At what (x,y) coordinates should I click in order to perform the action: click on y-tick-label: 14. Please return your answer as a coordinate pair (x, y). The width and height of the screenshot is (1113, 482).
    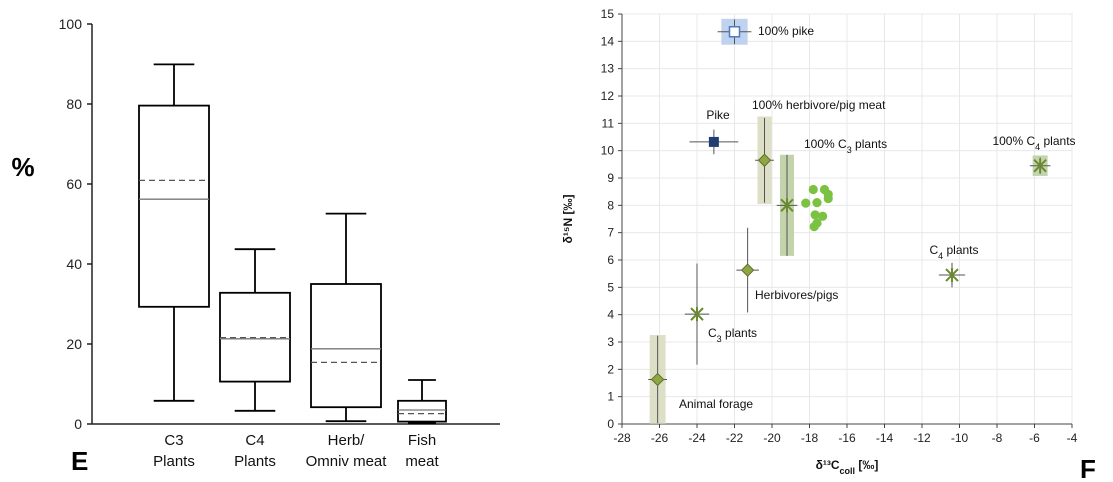
    Looking at the image, I should click on (608, 41).